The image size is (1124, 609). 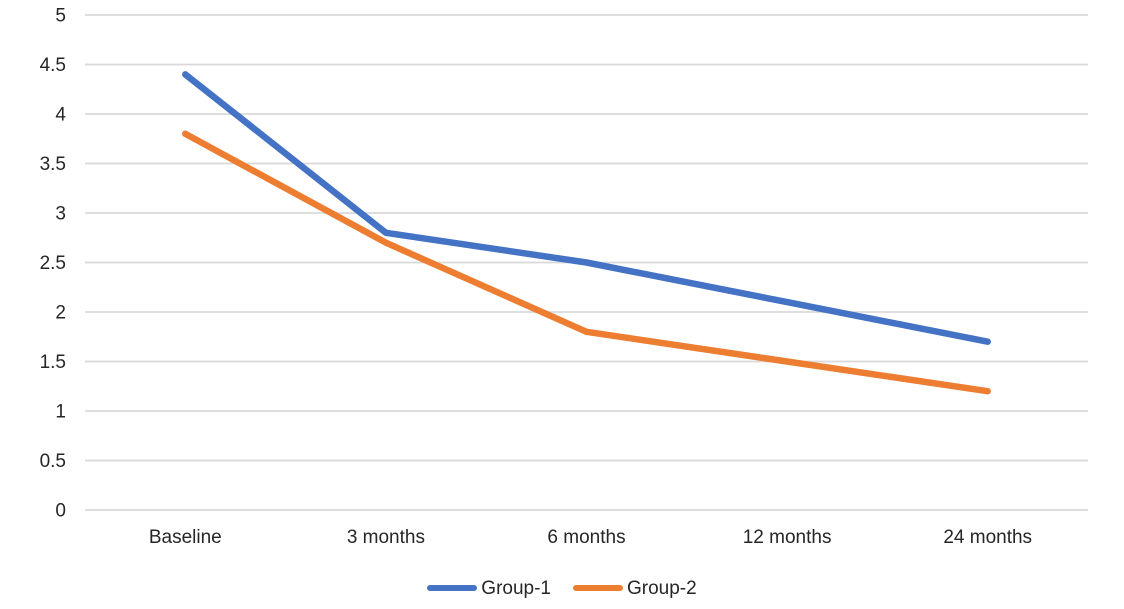 I want to click on legend-label-group-1: Group-1, so click(x=516, y=588).